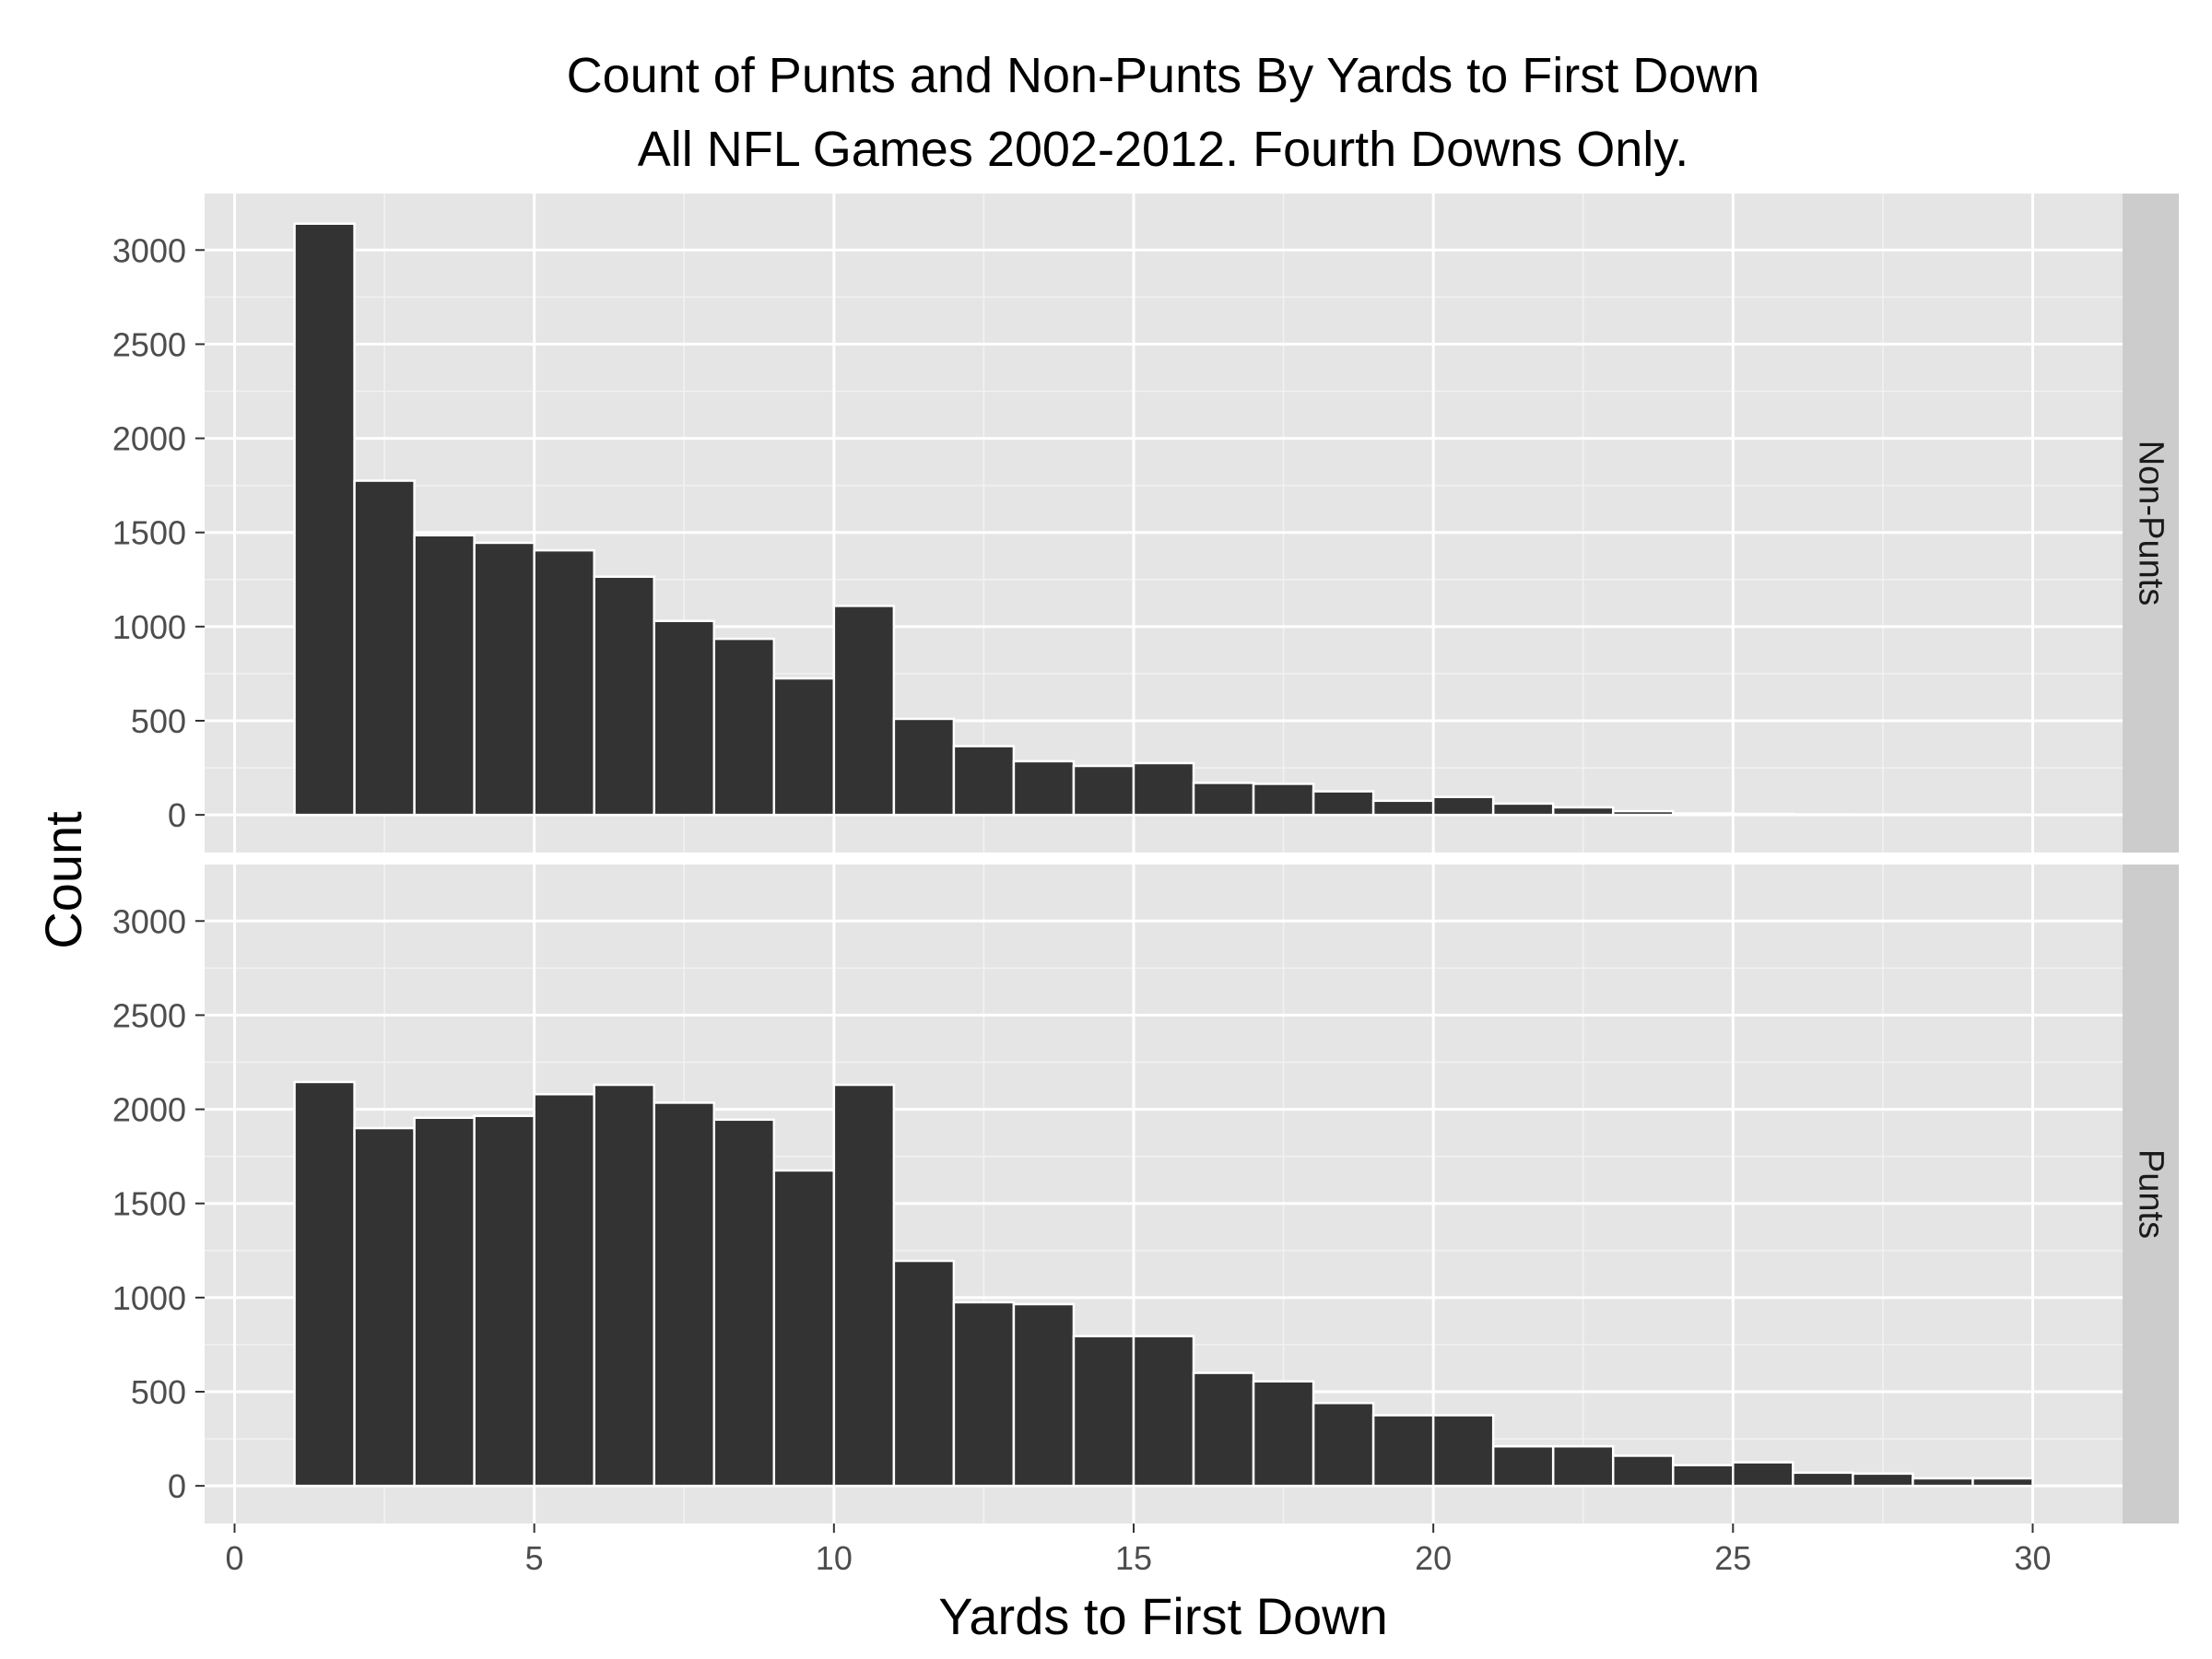  What do you see at coordinates (1163, 1616) in the screenshot?
I see `x-axis-title: Yards to First Down` at bounding box center [1163, 1616].